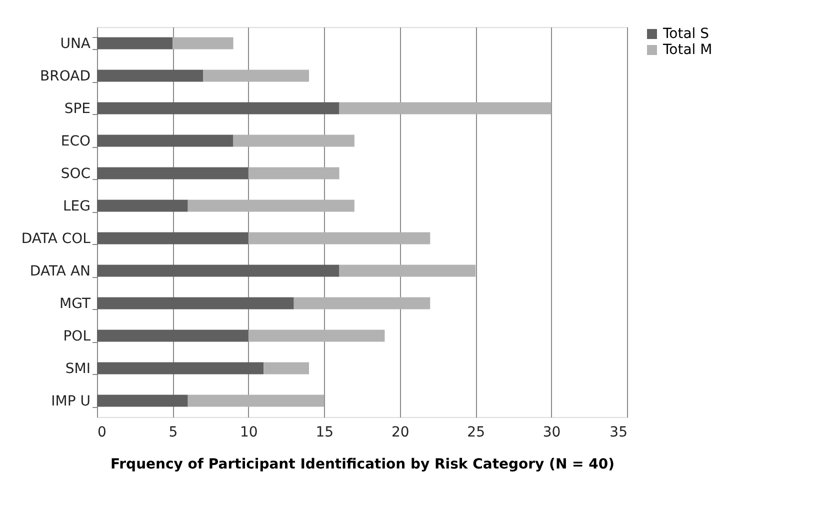 The image size is (834, 507). What do you see at coordinates (75, 304) in the screenshot?
I see `y-tick-label: MGT` at bounding box center [75, 304].